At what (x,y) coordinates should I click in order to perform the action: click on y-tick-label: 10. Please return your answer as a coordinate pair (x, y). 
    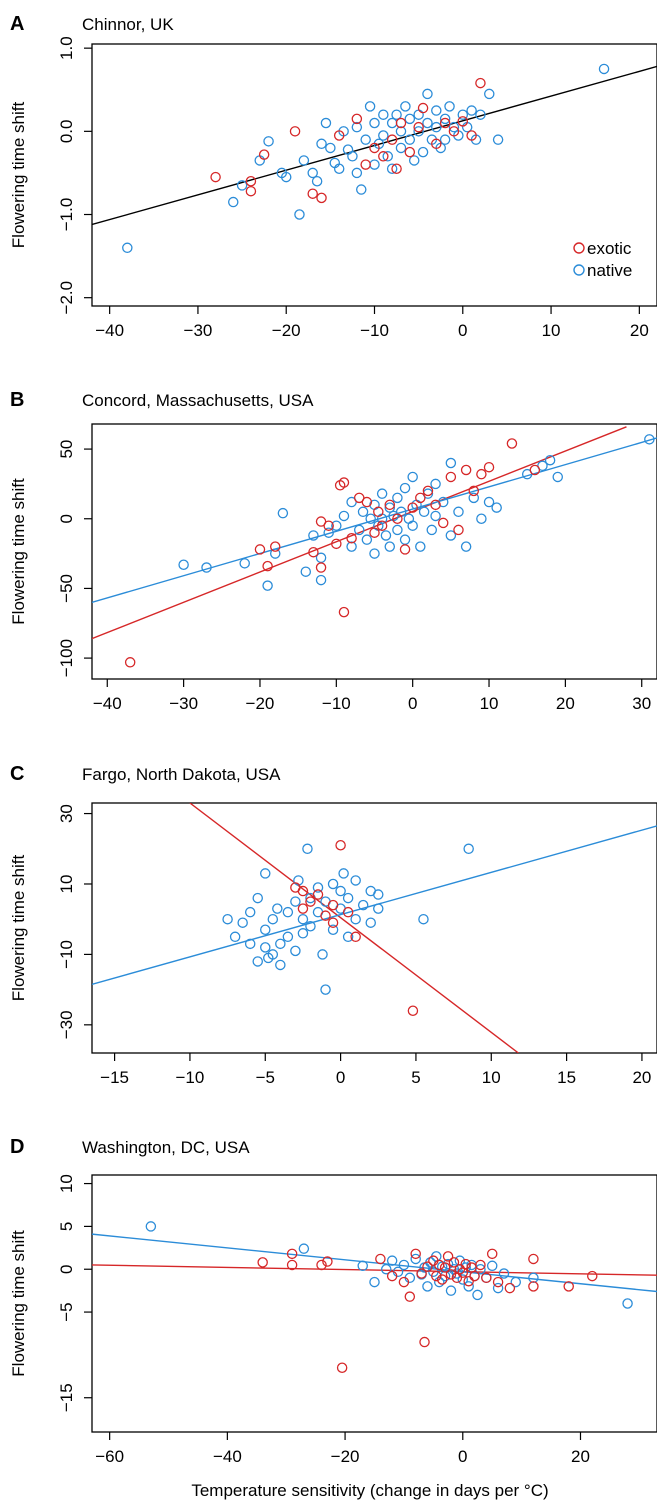
    Looking at the image, I should click on (66, 1183).